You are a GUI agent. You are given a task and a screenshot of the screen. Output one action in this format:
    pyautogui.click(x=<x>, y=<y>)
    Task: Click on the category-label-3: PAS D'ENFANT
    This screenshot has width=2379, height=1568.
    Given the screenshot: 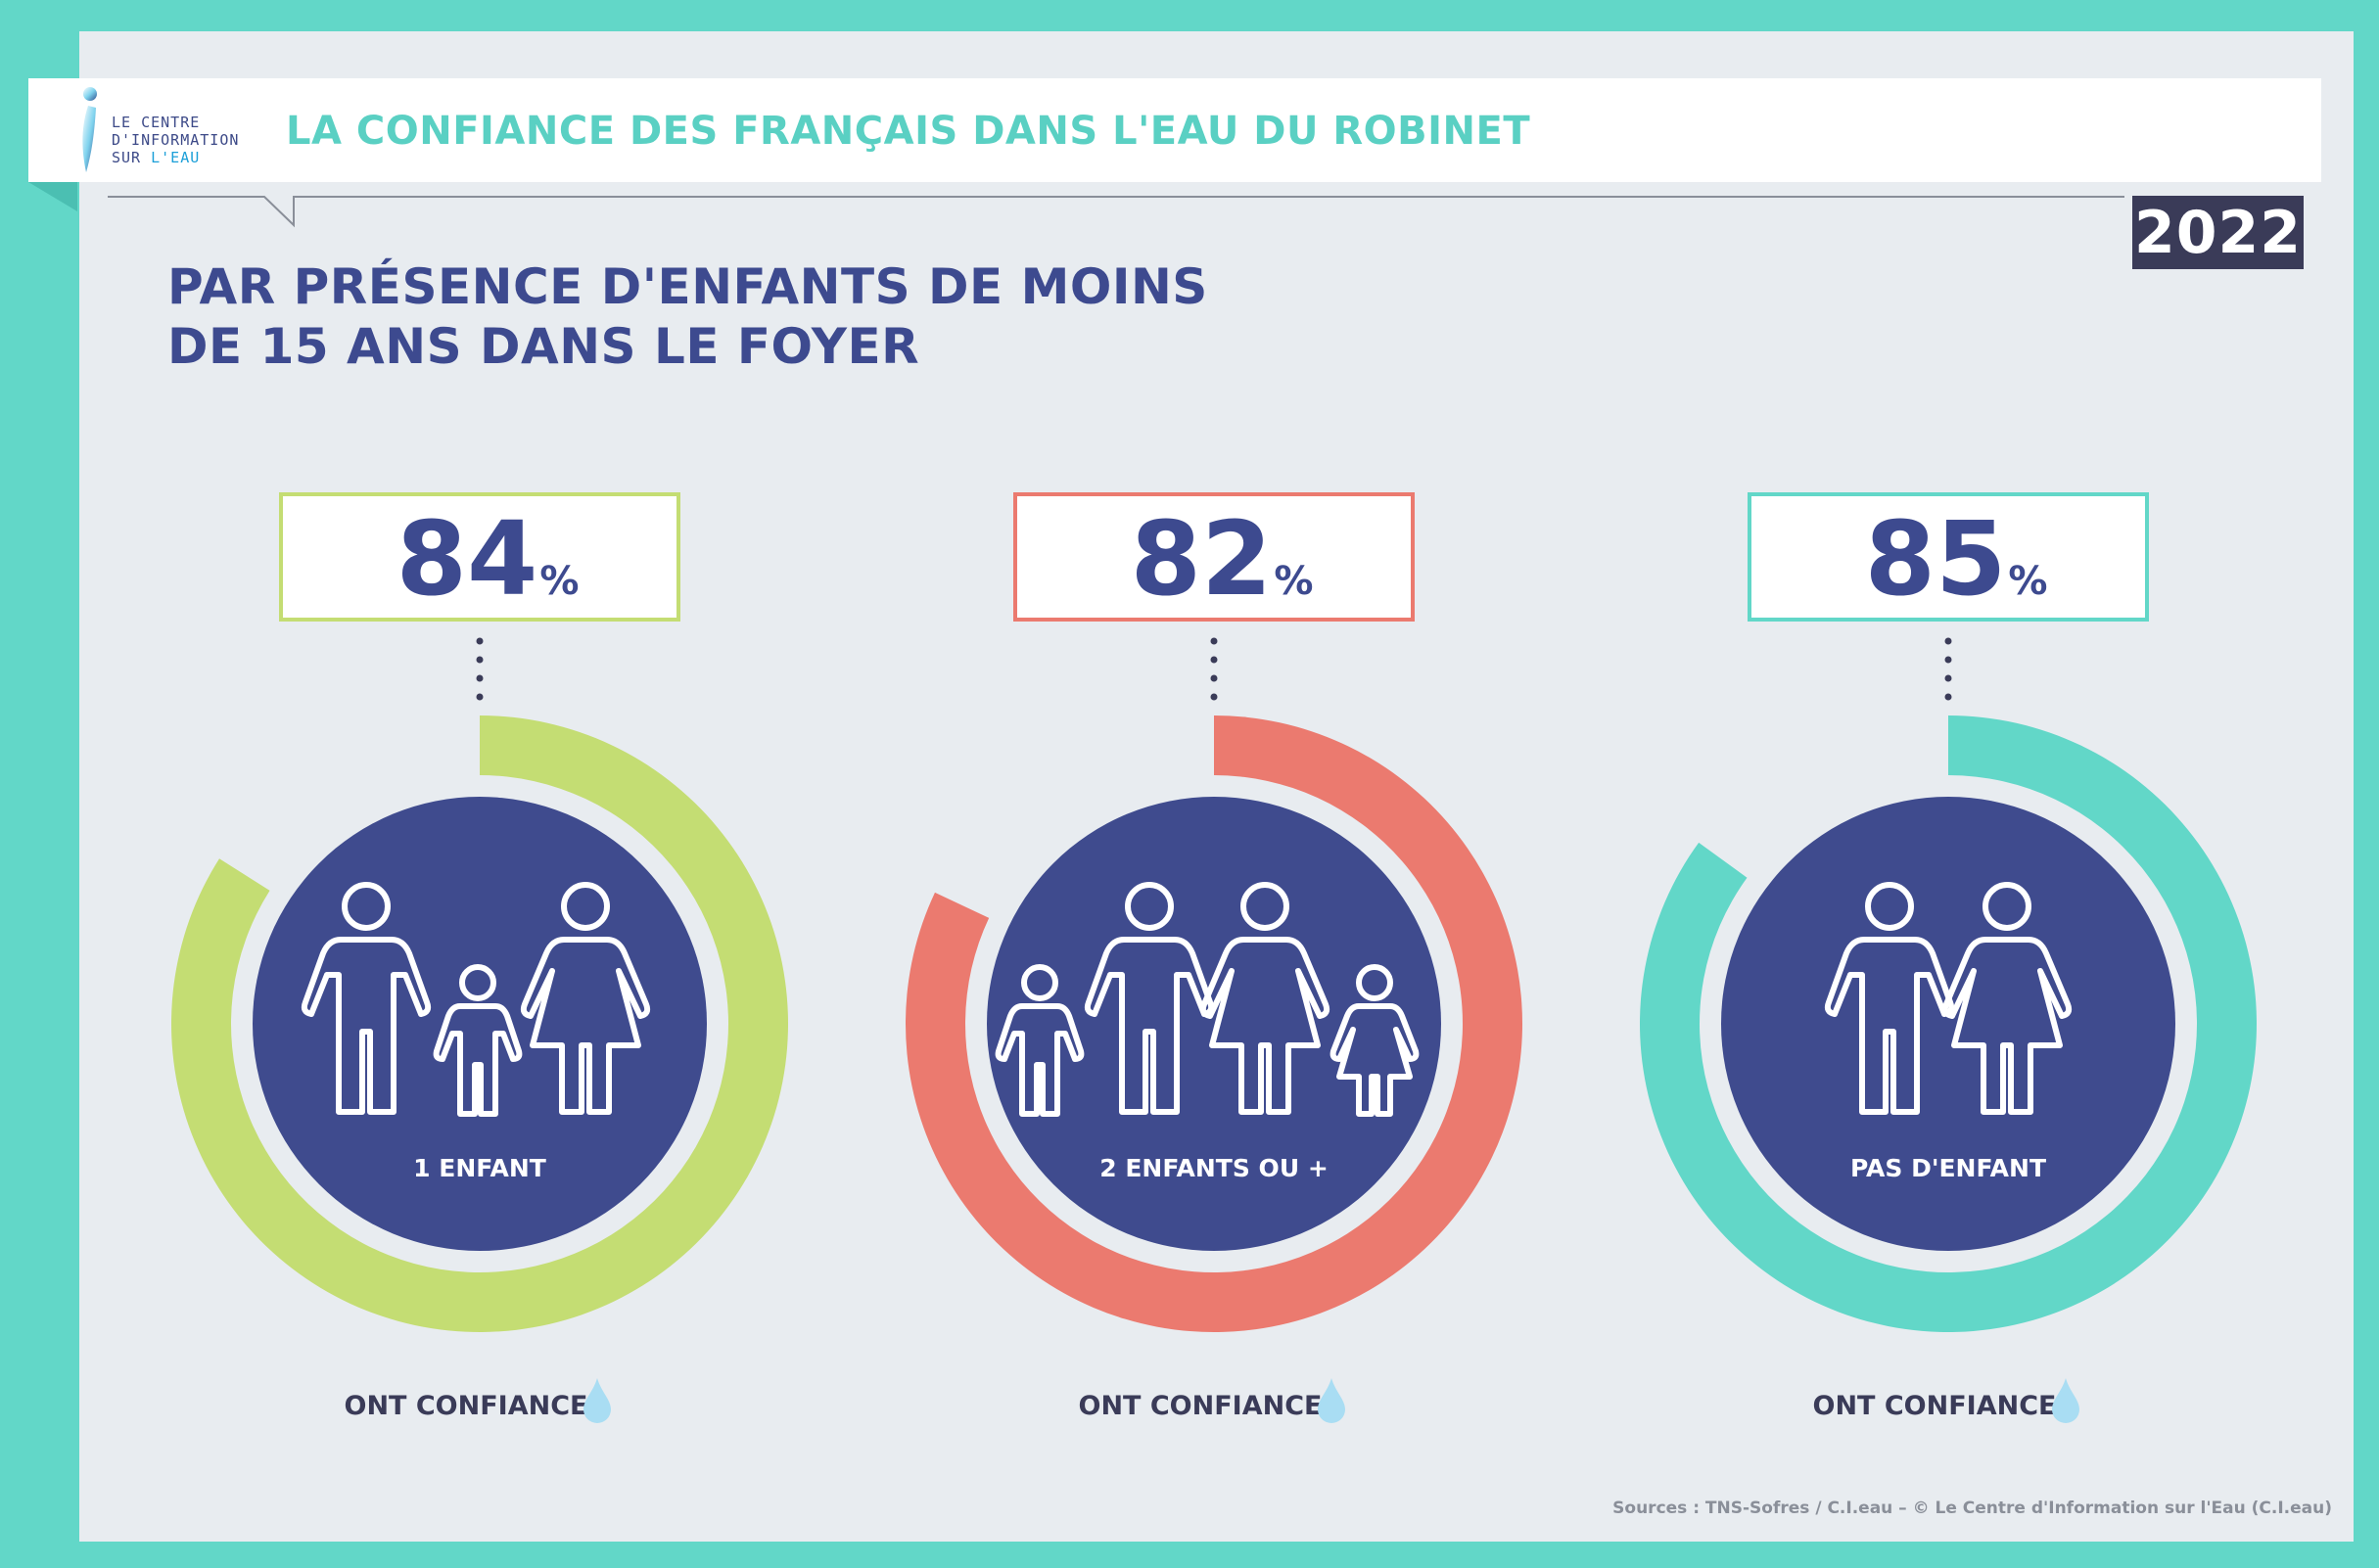 What is the action you would take?
    pyautogui.click(x=1948, y=1168)
    